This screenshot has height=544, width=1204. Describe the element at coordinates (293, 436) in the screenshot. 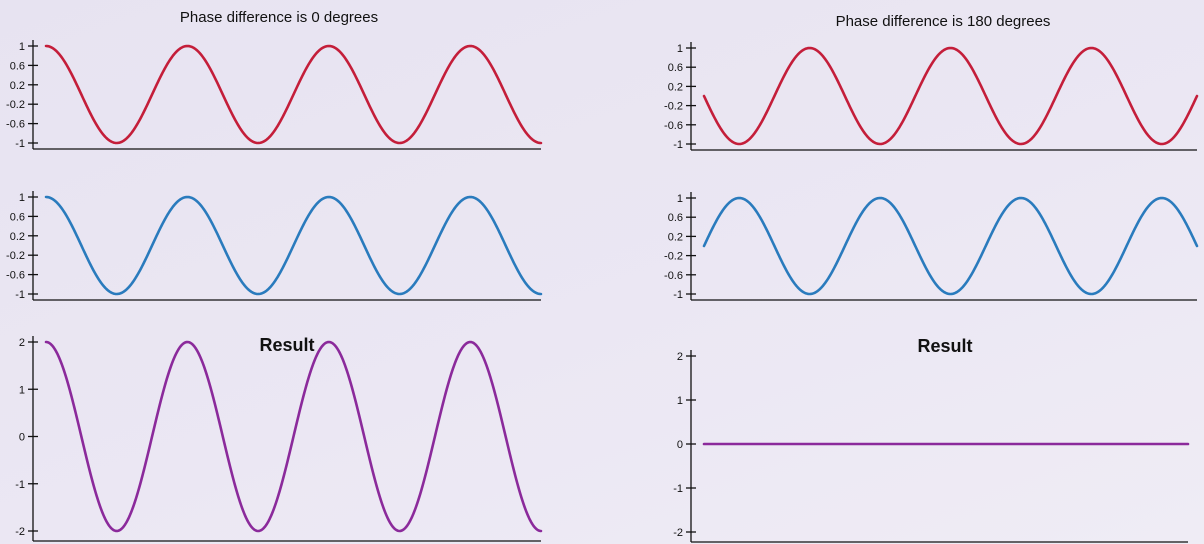

I see `result-line` at that location.